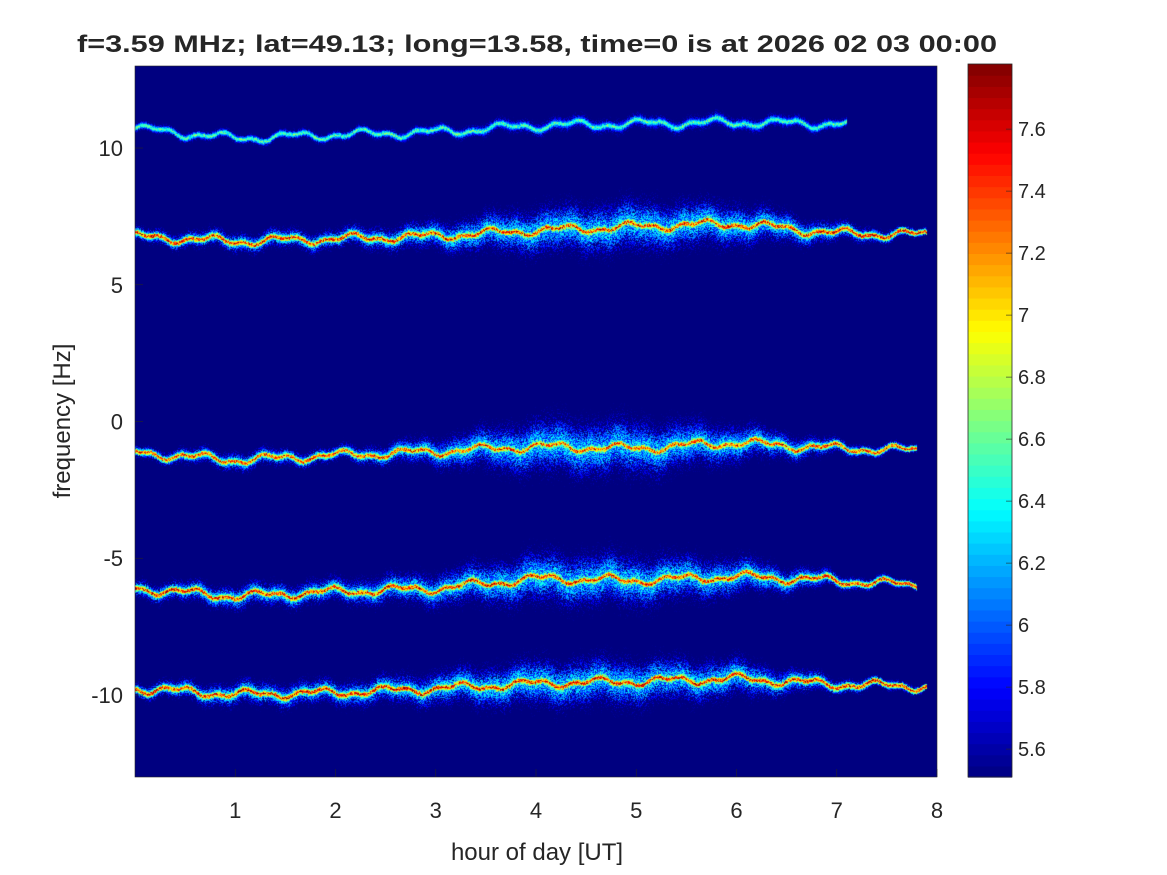  I want to click on x-axis-label: hour of day [UT], so click(537, 852).